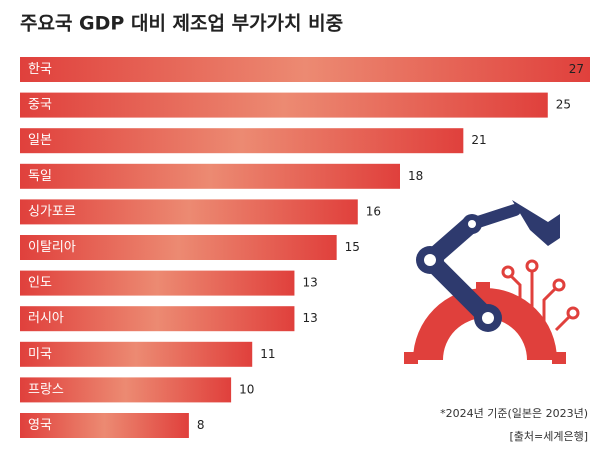  What do you see at coordinates (46, 389) in the screenshot?
I see `category-label: 프랑스` at bounding box center [46, 389].